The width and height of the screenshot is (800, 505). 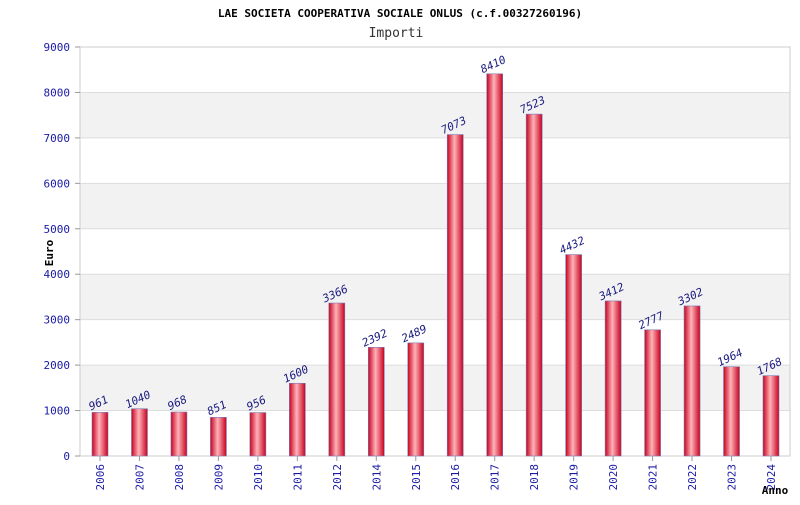 What do you see at coordinates (572, 245) in the screenshot?
I see `data-label-2019: 4432` at bounding box center [572, 245].